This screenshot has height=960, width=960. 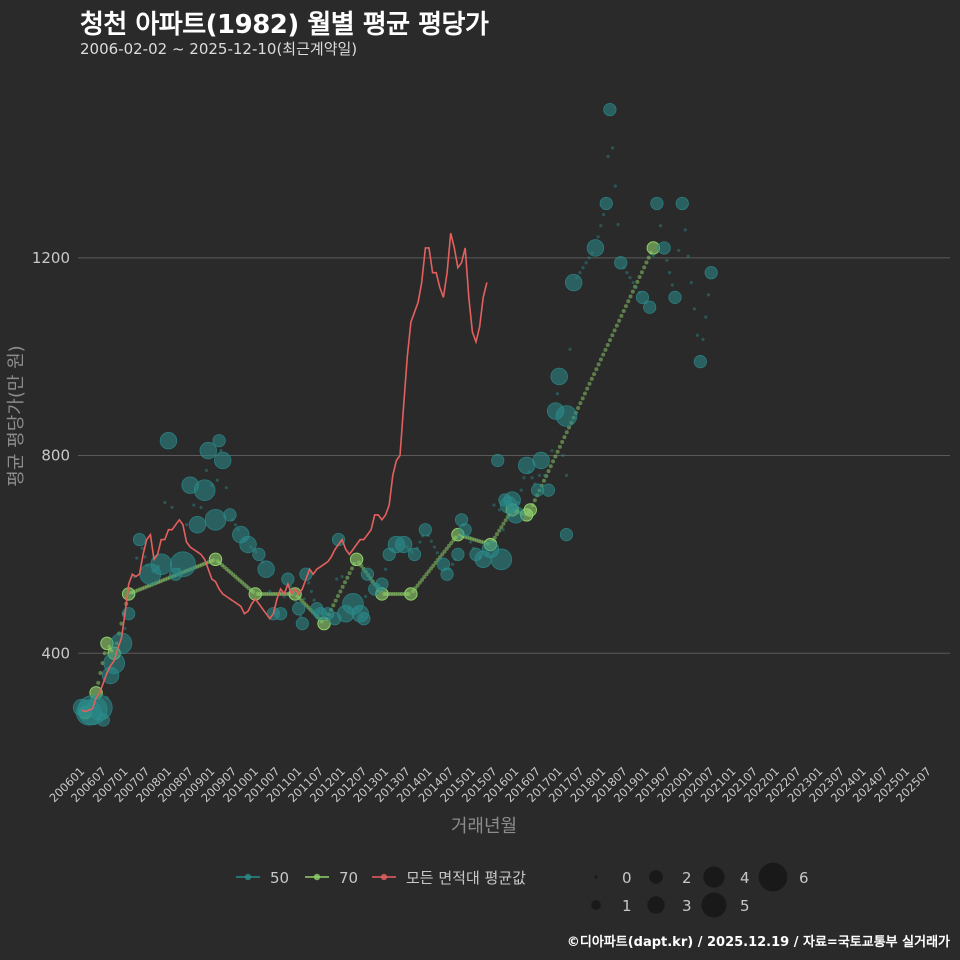 What do you see at coordinates (248, 877) in the screenshot?
I see `legend-swatch-point` at bounding box center [248, 877].